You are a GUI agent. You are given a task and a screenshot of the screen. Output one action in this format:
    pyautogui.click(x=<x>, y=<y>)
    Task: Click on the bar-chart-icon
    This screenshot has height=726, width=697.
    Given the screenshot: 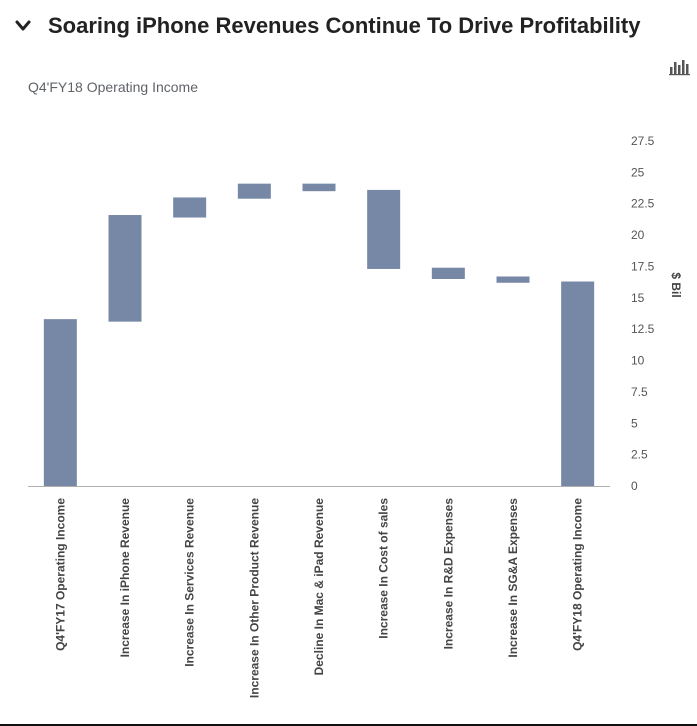 What is the action you would take?
    pyautogui.click(x=680, y=67)
    